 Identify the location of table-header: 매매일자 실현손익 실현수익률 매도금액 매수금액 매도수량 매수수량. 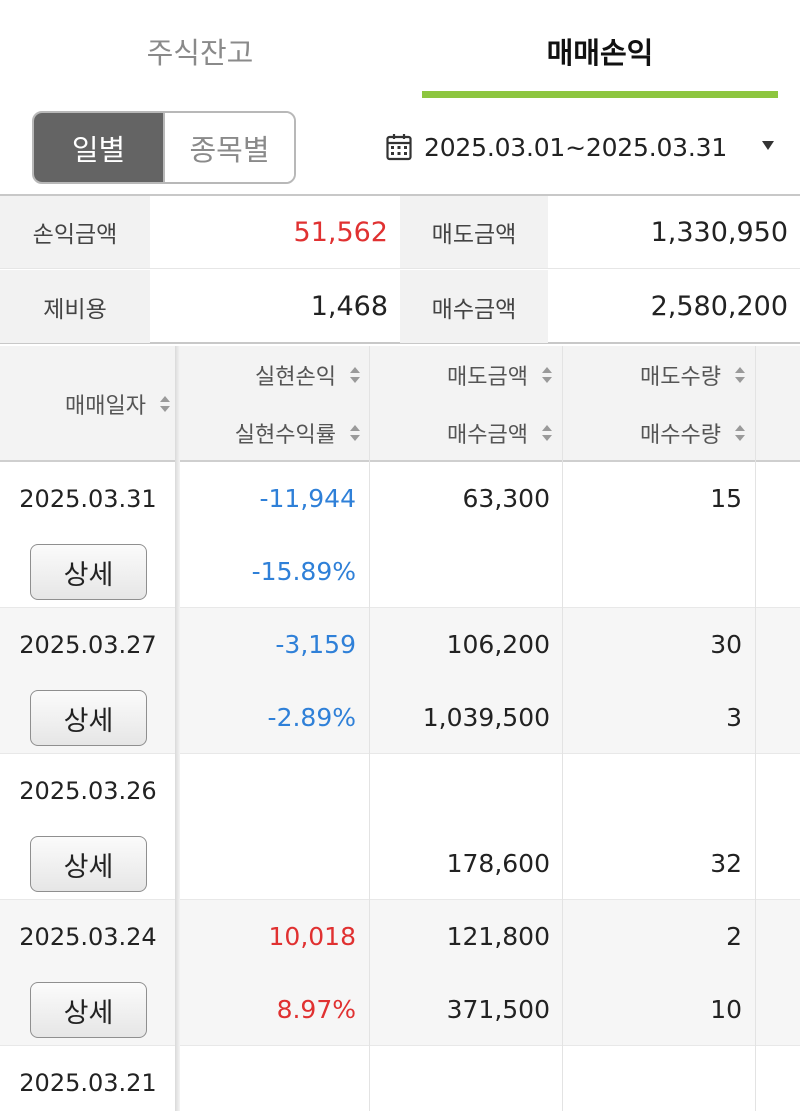
(400, 404).